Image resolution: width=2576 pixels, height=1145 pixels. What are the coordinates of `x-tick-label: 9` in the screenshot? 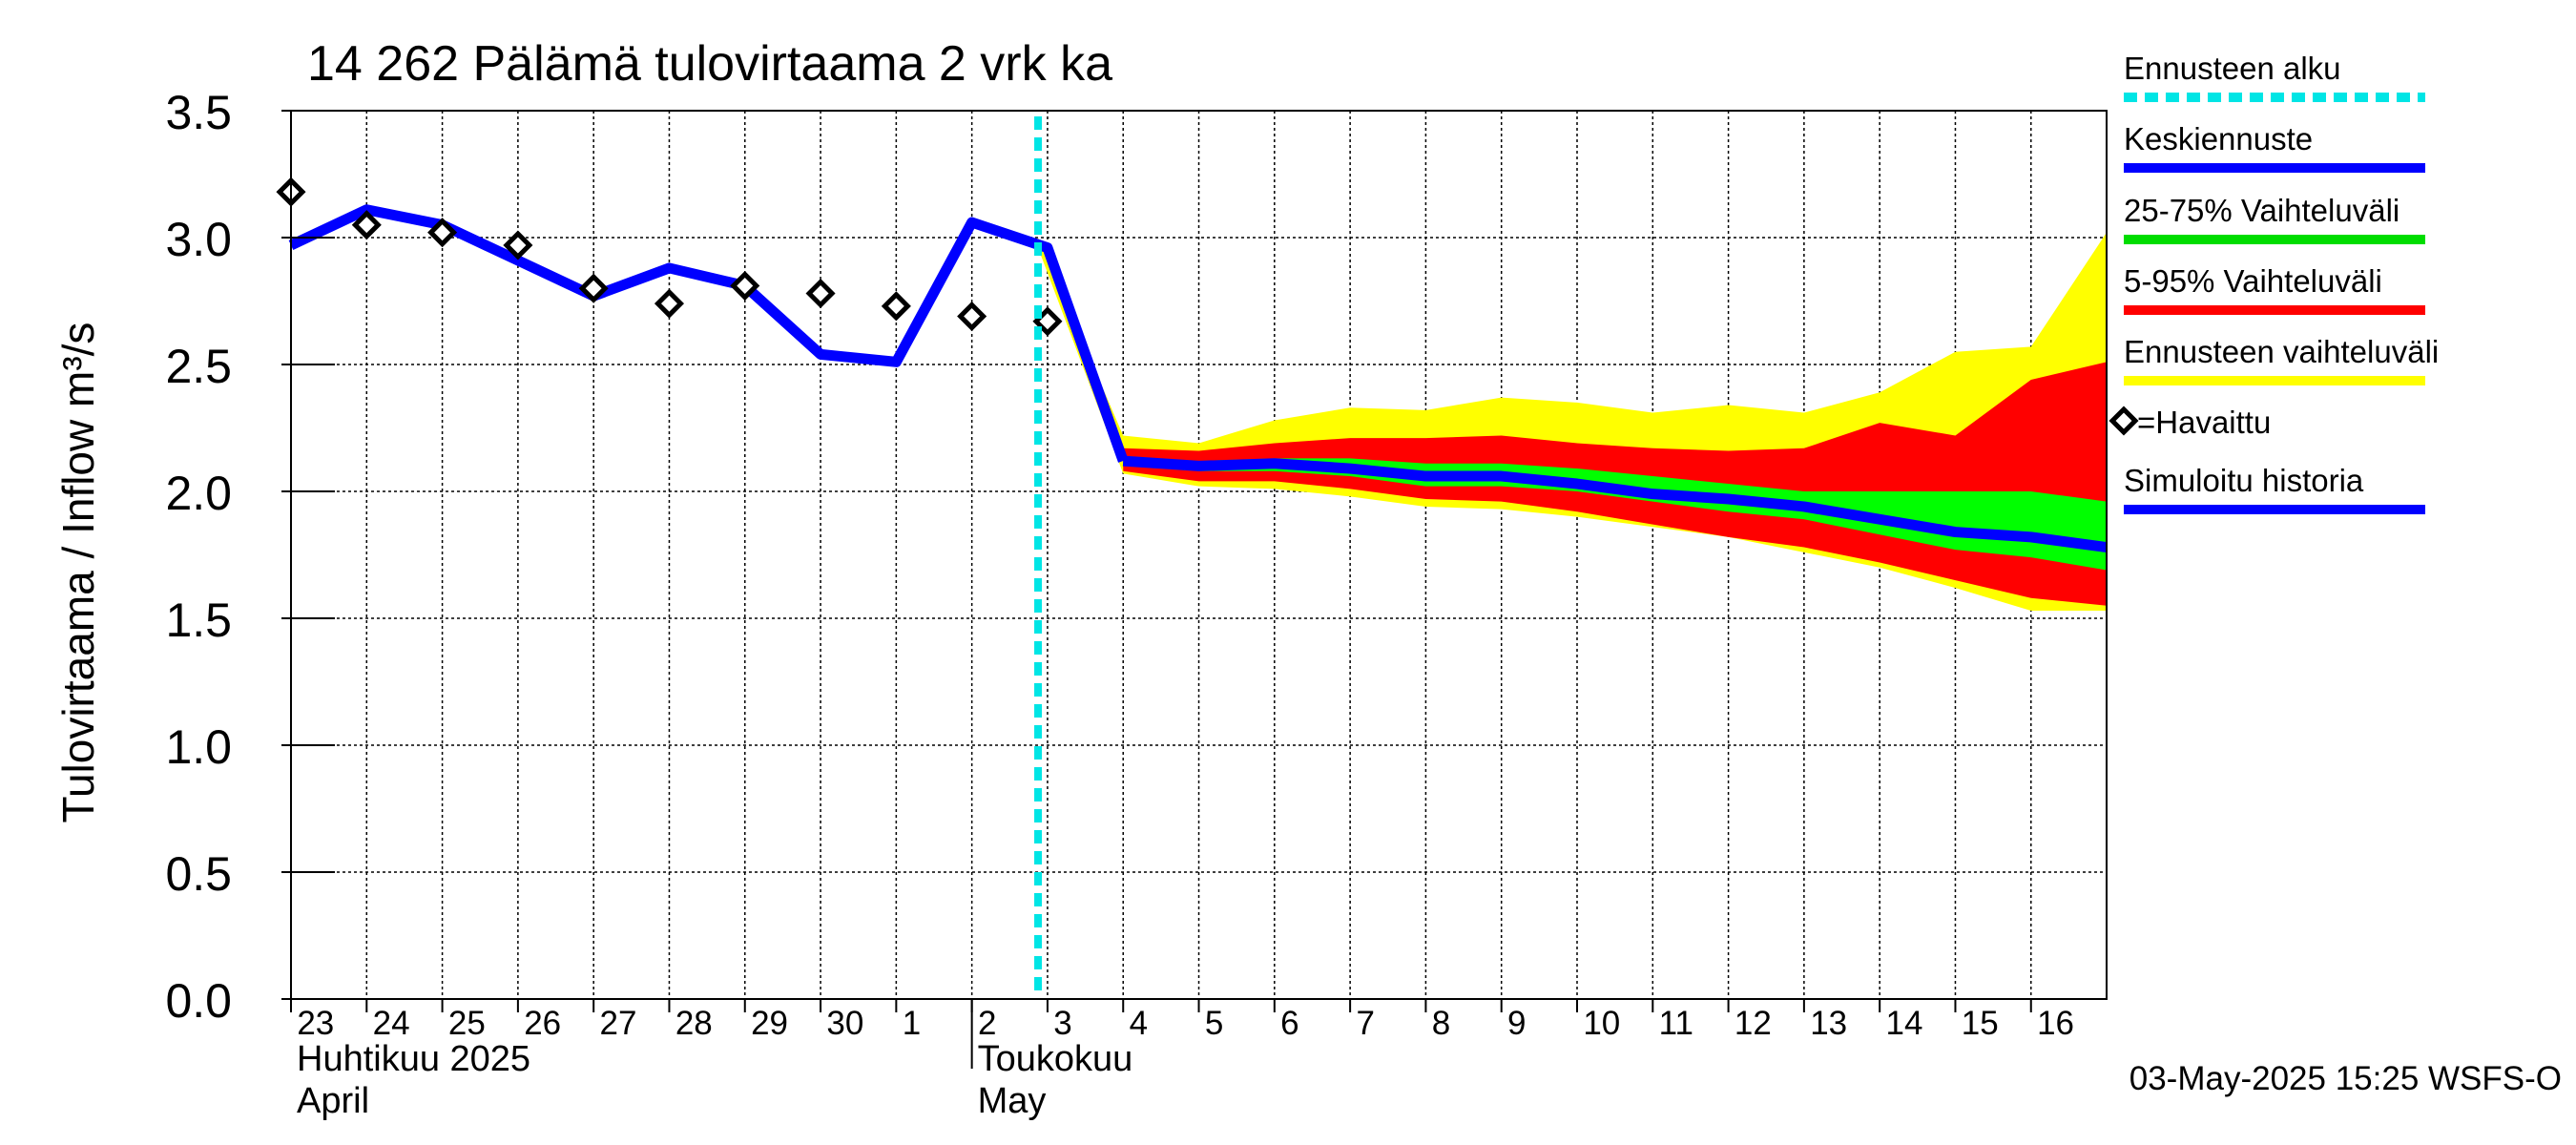 It's located at (1516, 1023).